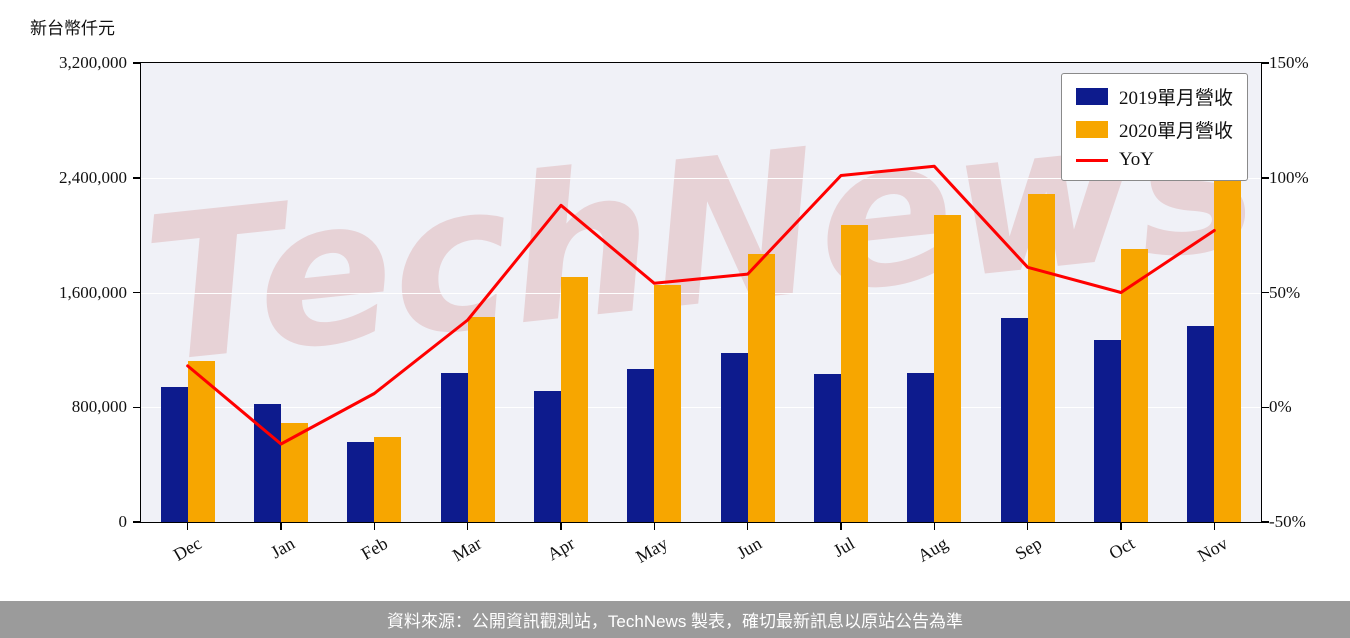 The height and width of the screenshot is (638, 1350). I want to click on y-axis-tick-right: 0%, so click(1280, 407).